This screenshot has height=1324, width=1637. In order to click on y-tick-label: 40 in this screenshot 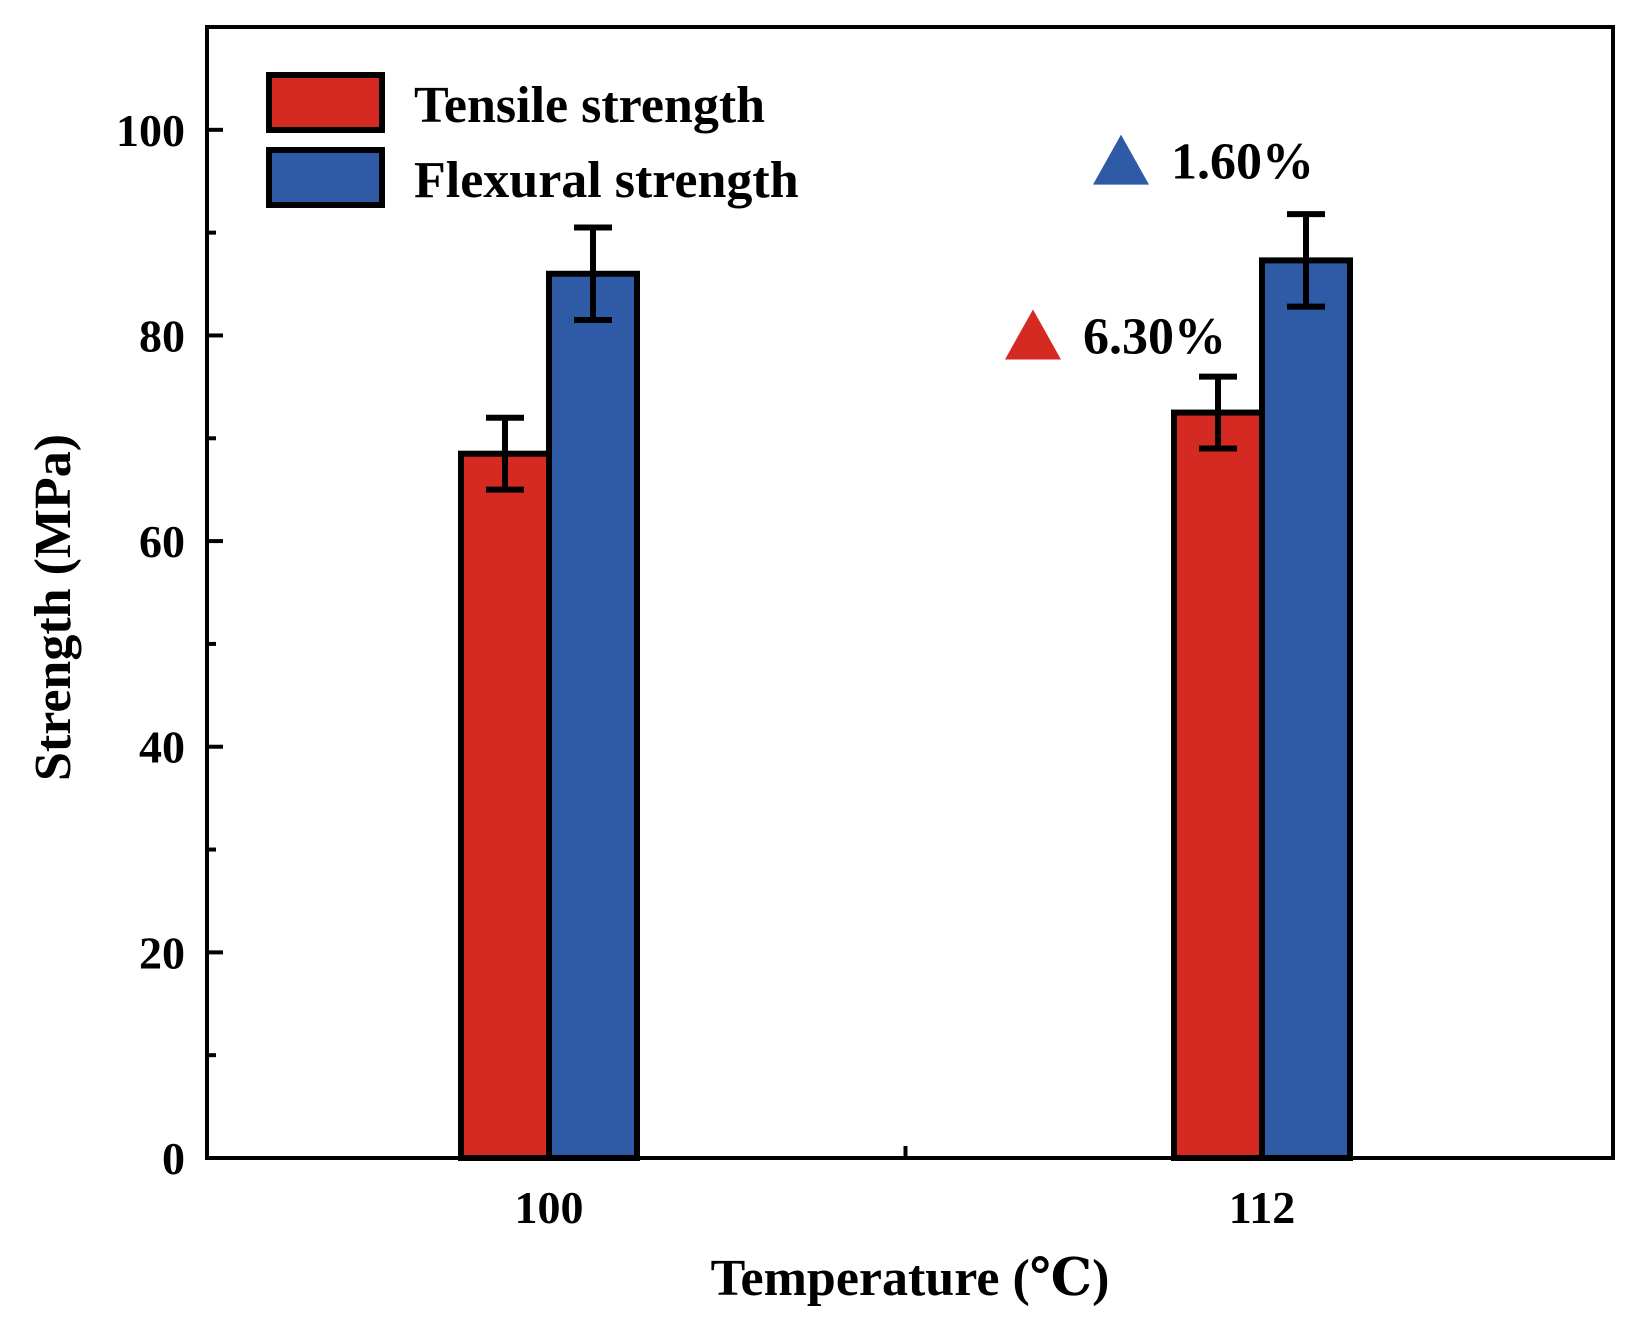, I will do `click(162, 747)`.